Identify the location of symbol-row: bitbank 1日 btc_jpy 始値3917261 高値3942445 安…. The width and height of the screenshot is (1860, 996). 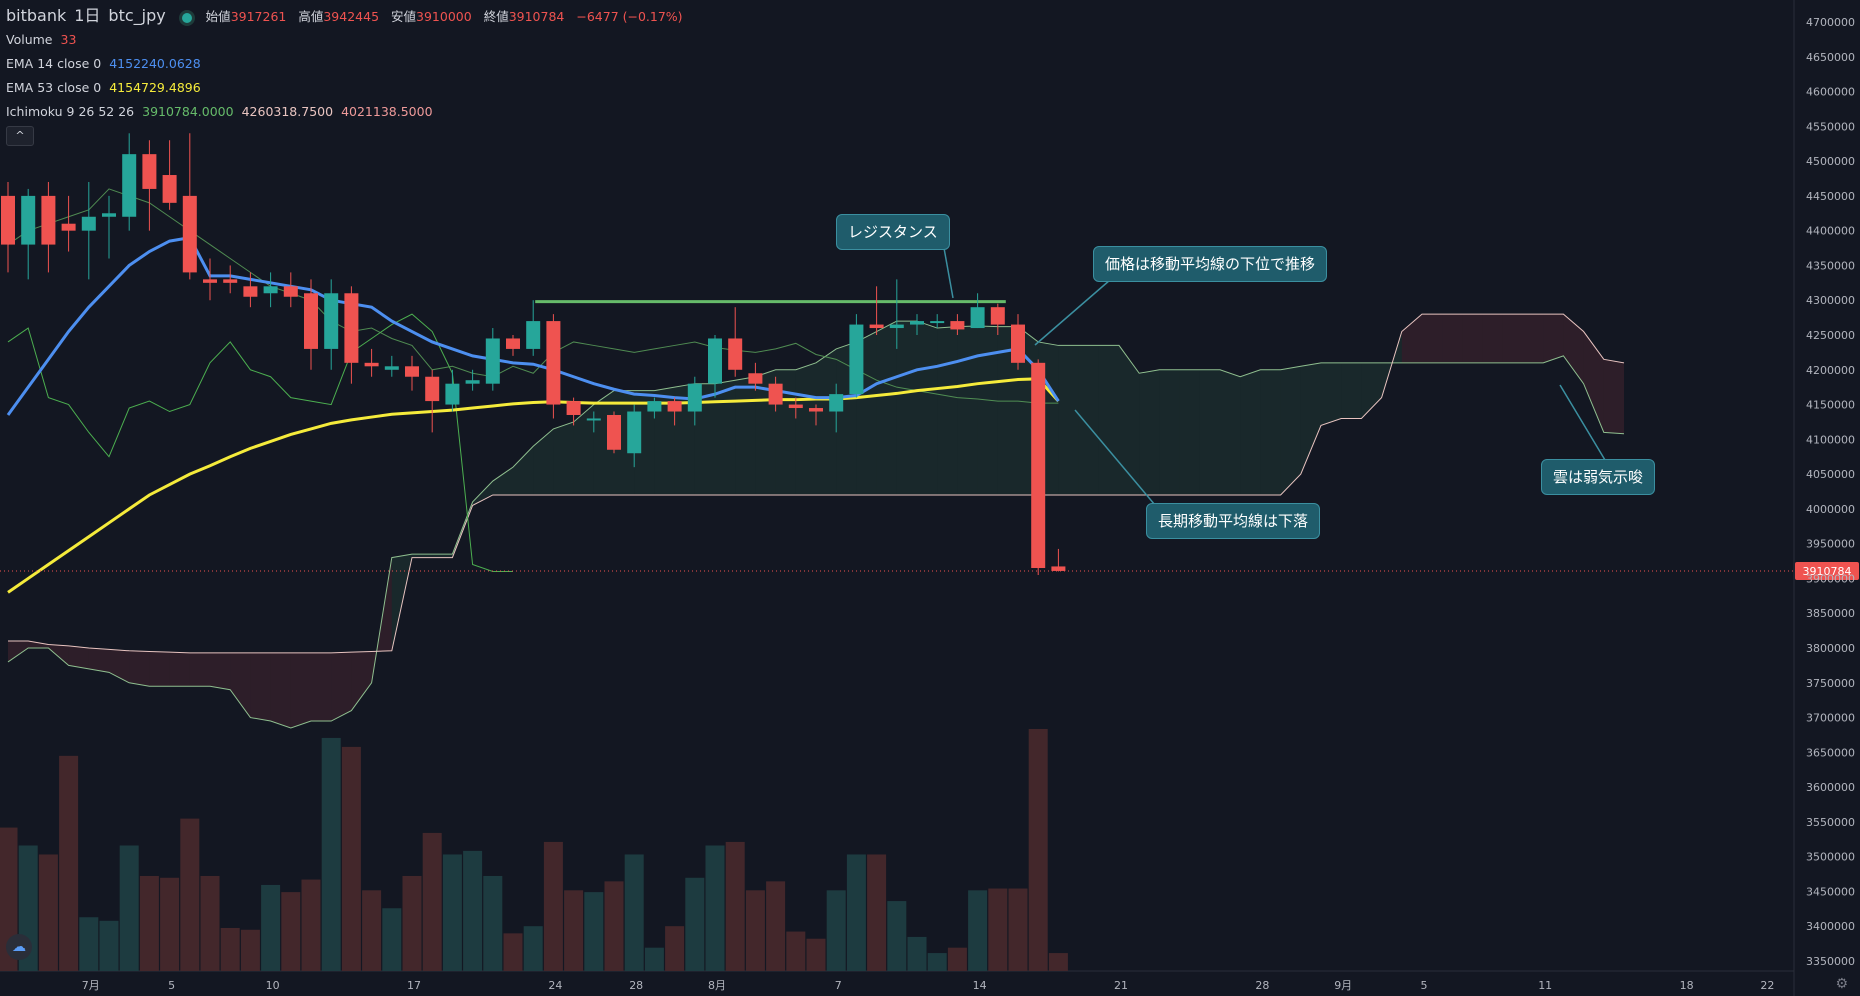
(344, 16).